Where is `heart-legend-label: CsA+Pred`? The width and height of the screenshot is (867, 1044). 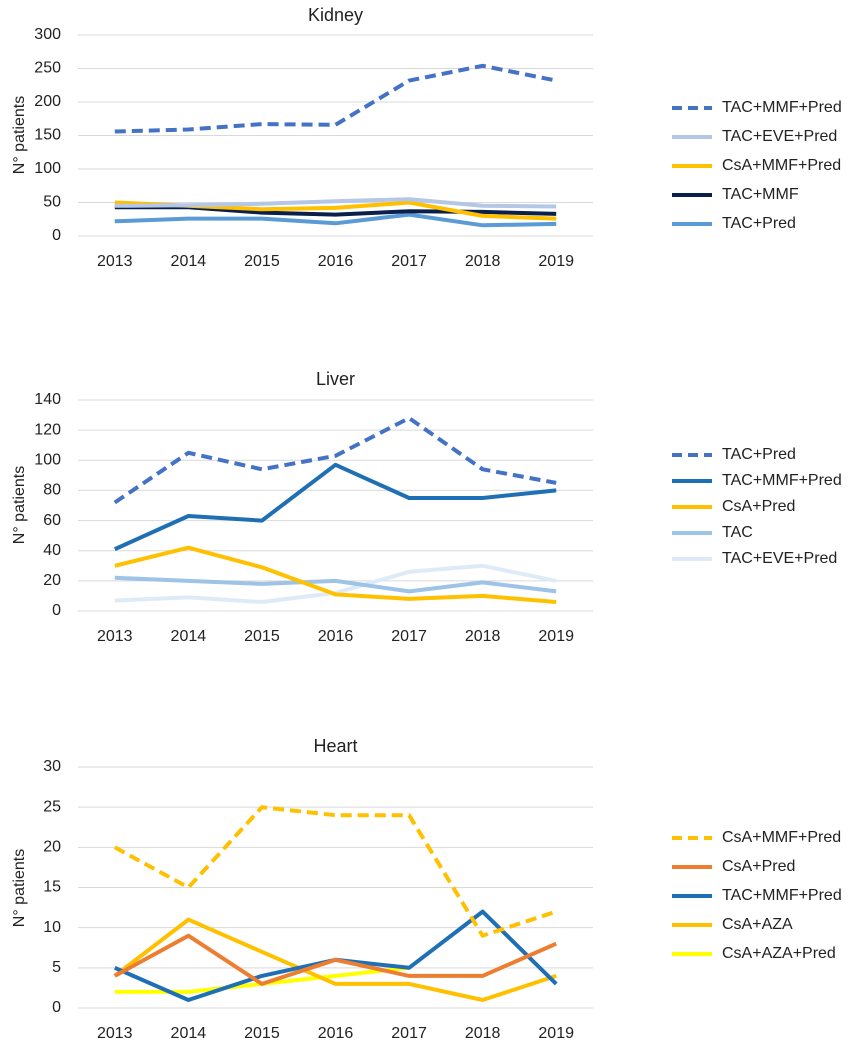
heart-legend-label: CsA+Pred is located at coordinates (758, 866).